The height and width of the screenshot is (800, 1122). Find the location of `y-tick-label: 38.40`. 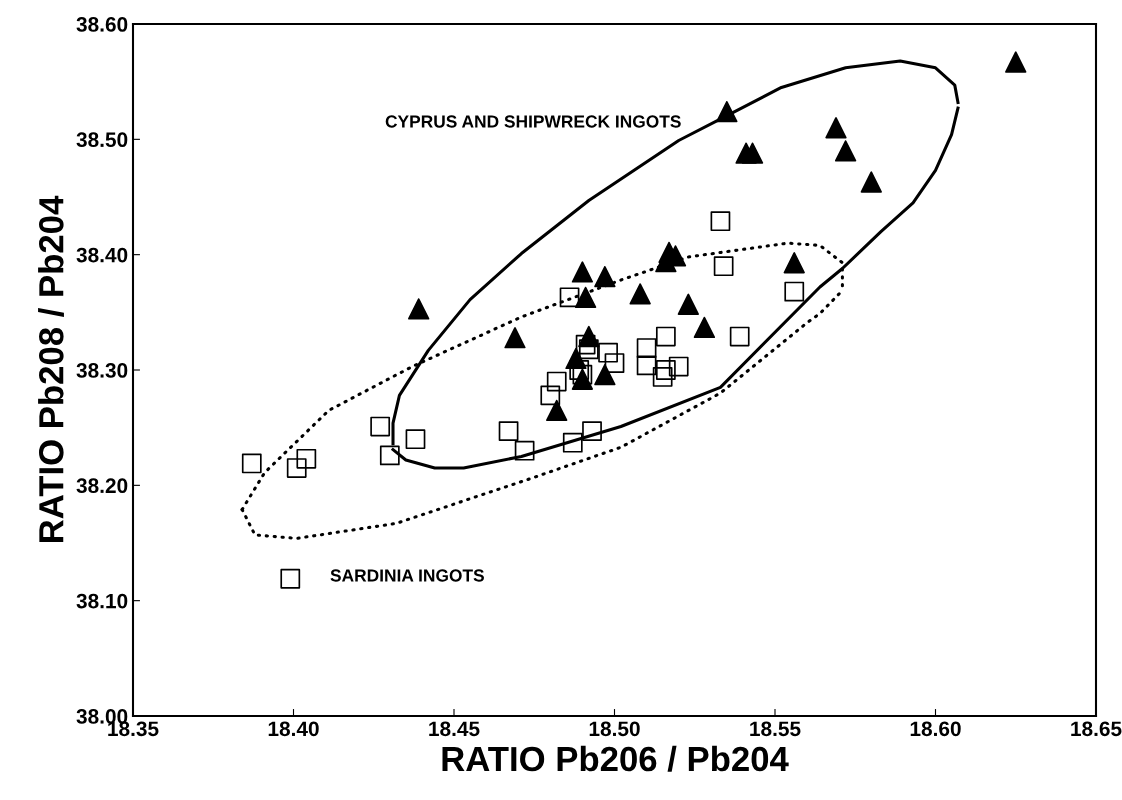

y-tick-label: 38.40 is located at coordinates (102, 255).